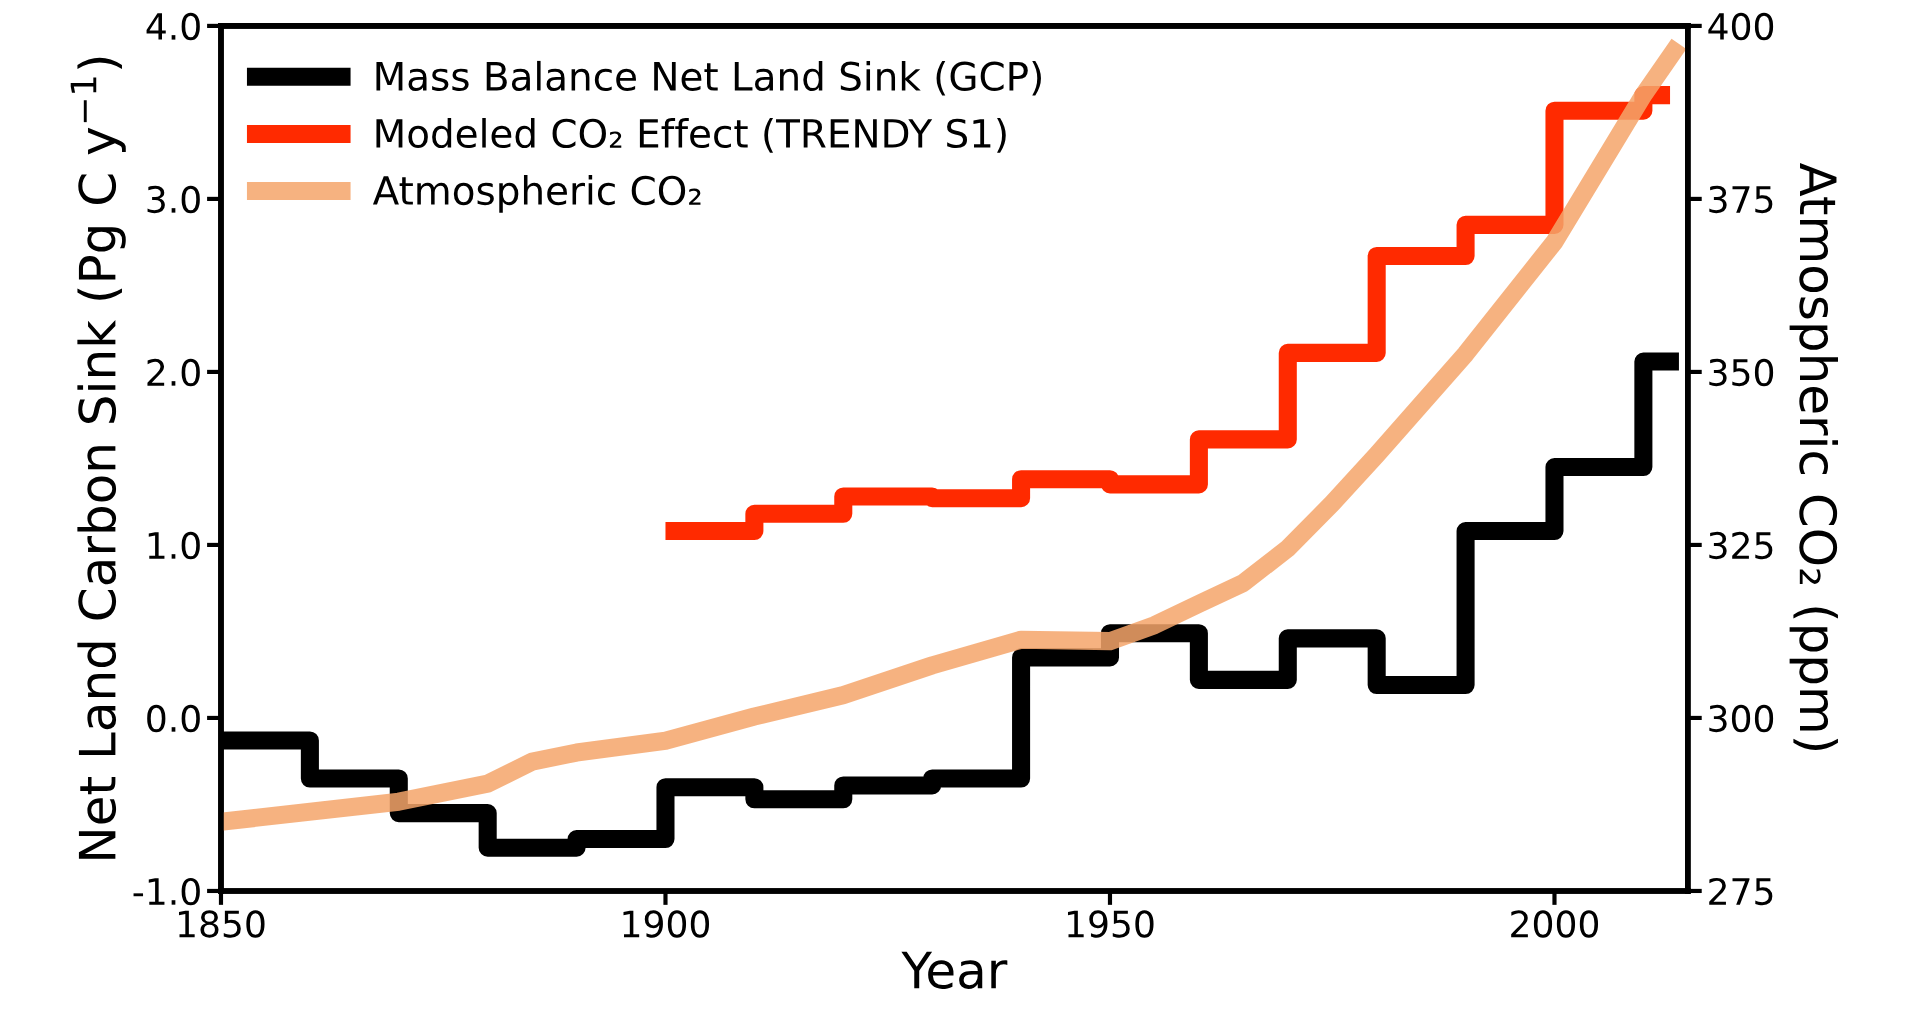  What do you see at coordinates (1111, 924) in the screenshot?
I see `x-tick-label: 1950` at bounding box center [1111, 924].